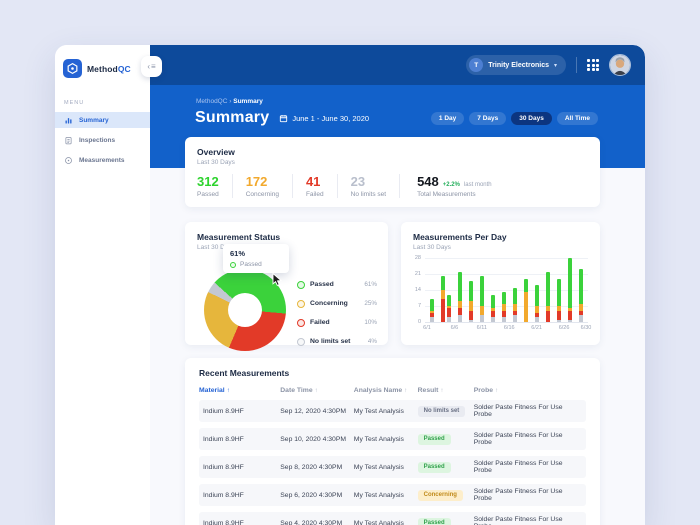 The width and height of the screenshot is (700, 525). I want to click on sidebar-item-inspections: Inspections, so click(102, 140).